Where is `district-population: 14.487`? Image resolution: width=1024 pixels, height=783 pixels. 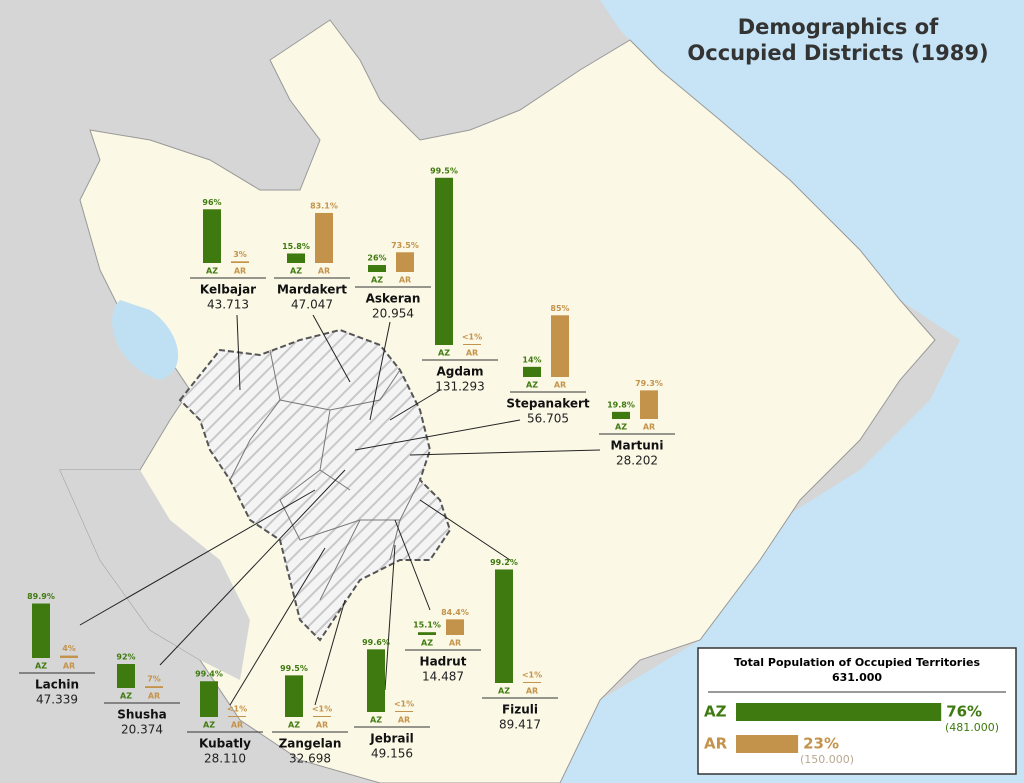
district-population: 14.487 is located at coordinates (443, 677).